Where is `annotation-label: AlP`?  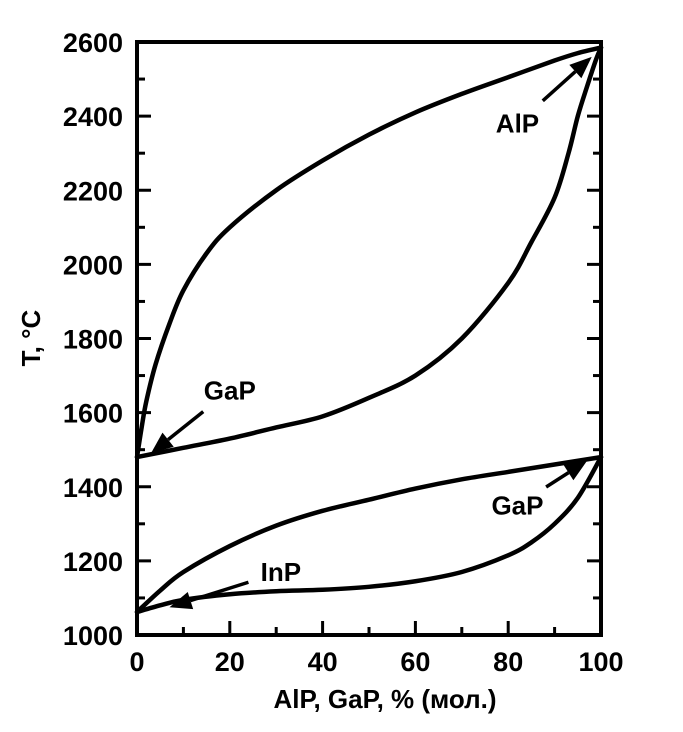
annotation-label: AlP is located at coordinates (517, 124).